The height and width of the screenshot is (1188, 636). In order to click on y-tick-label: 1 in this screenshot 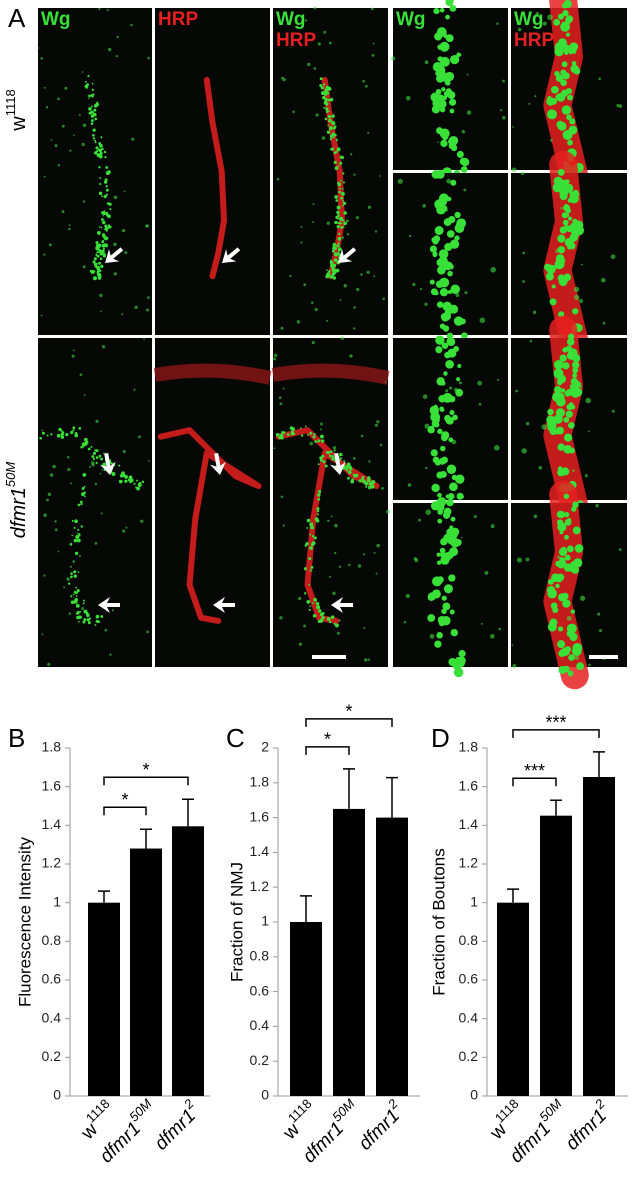, I will do `click(474, 901)`.